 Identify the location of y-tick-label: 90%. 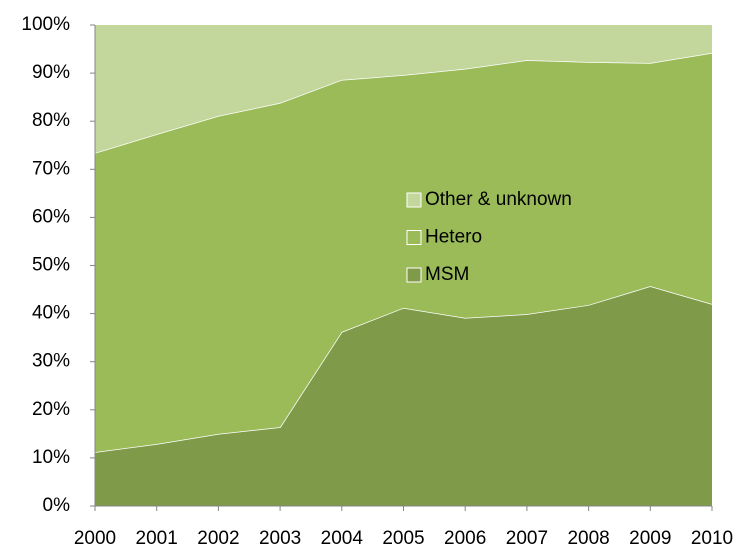
(51, 72).